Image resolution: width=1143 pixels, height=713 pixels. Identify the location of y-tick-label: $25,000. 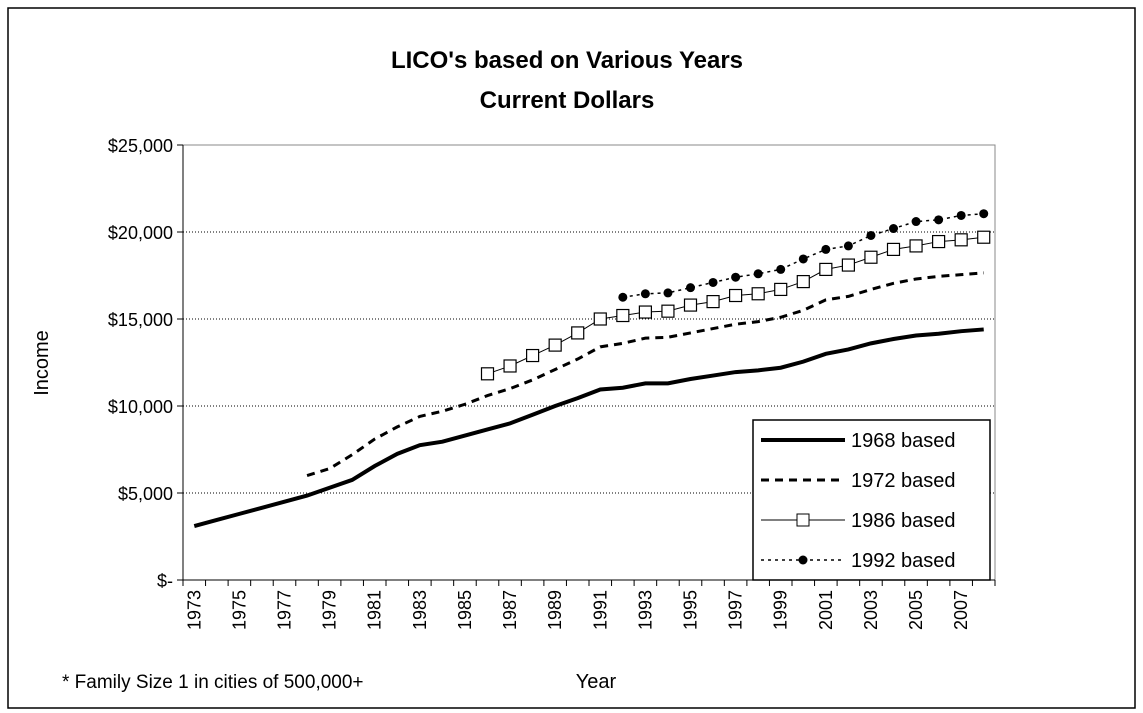
(140, 146).